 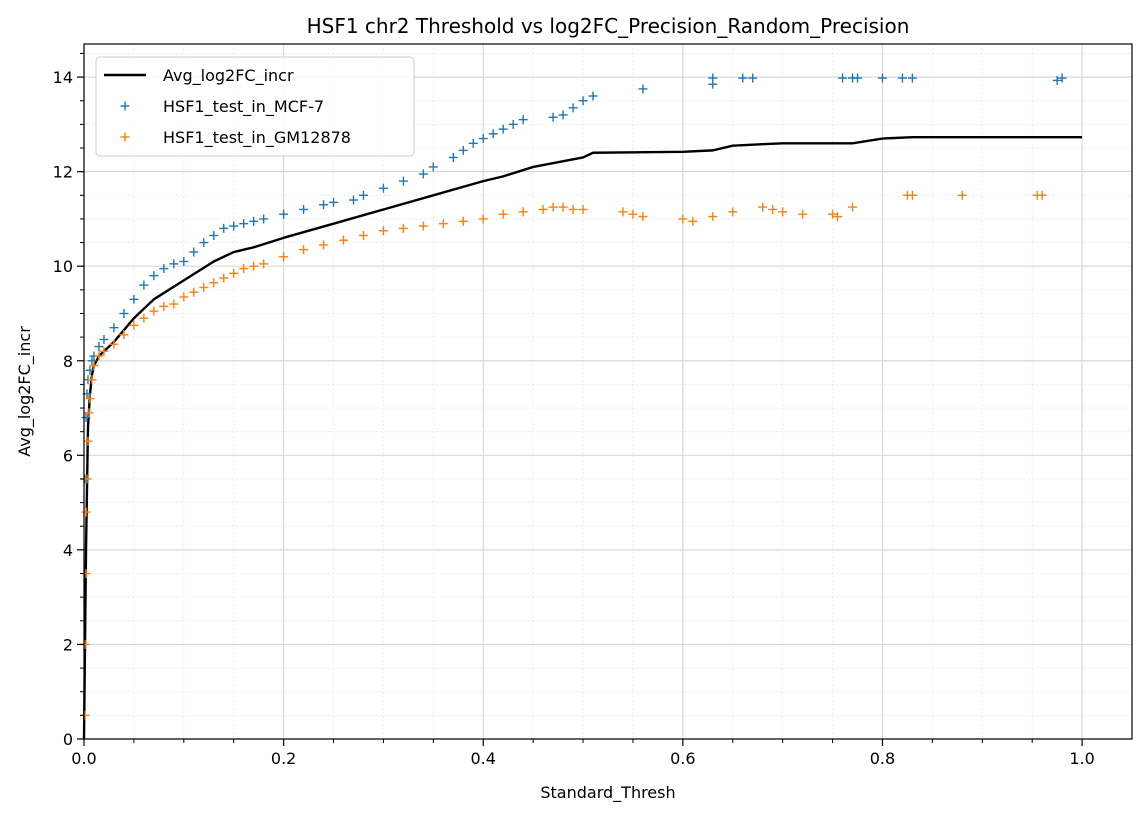 What do you see at coordinates (68, 550) in the screenshot?
I see `y-tick-label: 4` at bounding box center [68, 550].